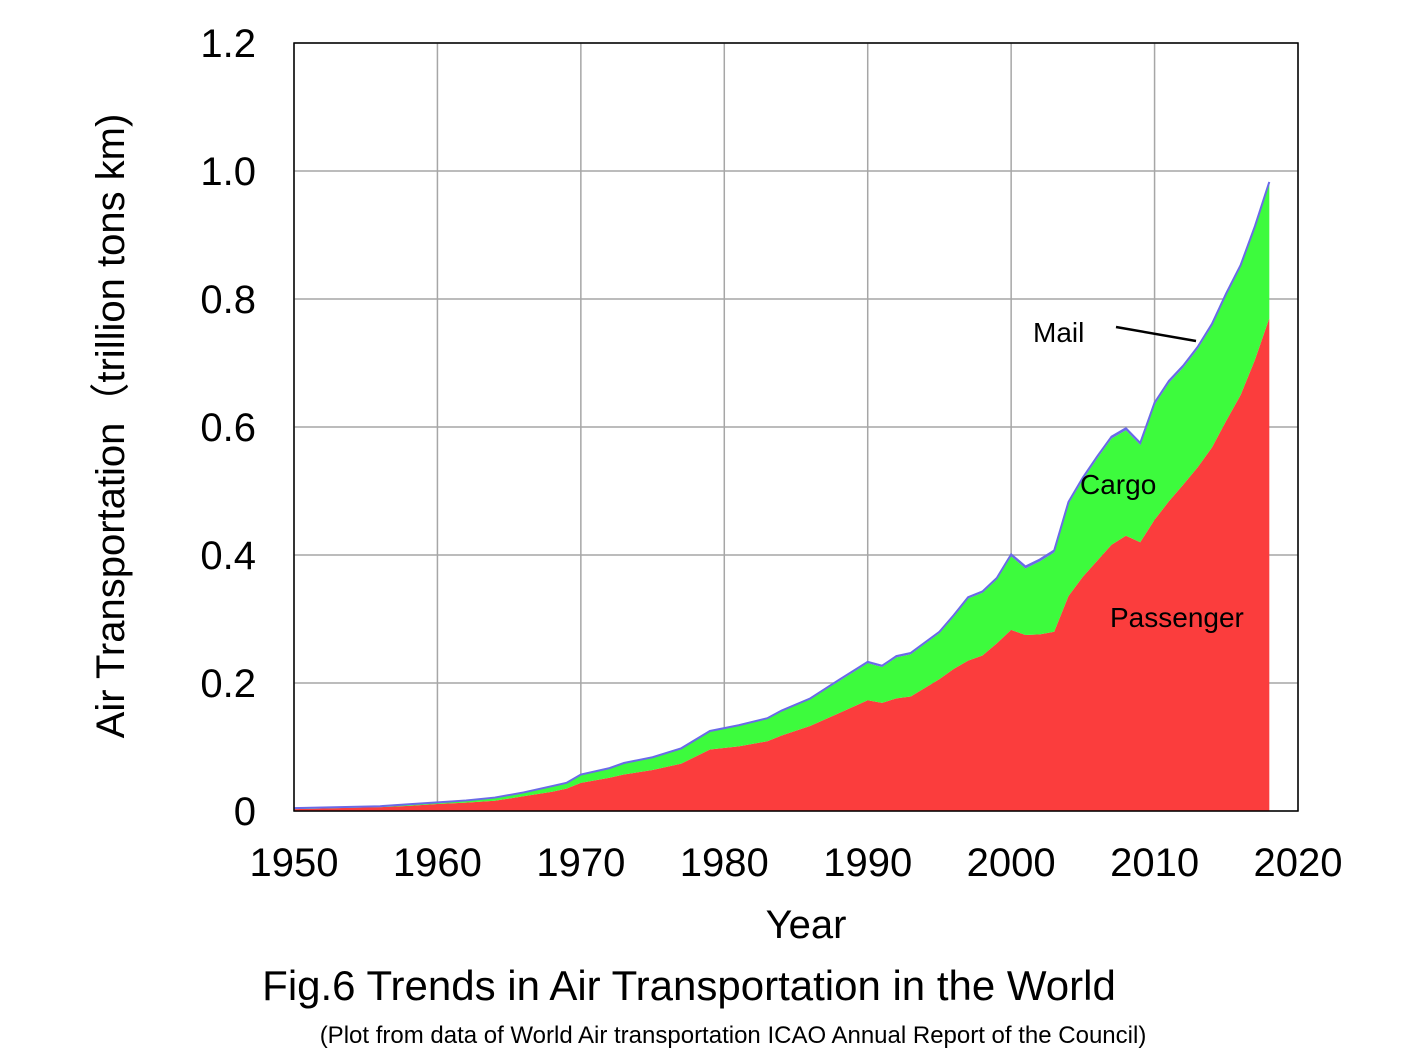  What do you see at coordinates (806, 925) in the screenshot?
I see `x-axis-title: Year` at bounding box center [806, 925].